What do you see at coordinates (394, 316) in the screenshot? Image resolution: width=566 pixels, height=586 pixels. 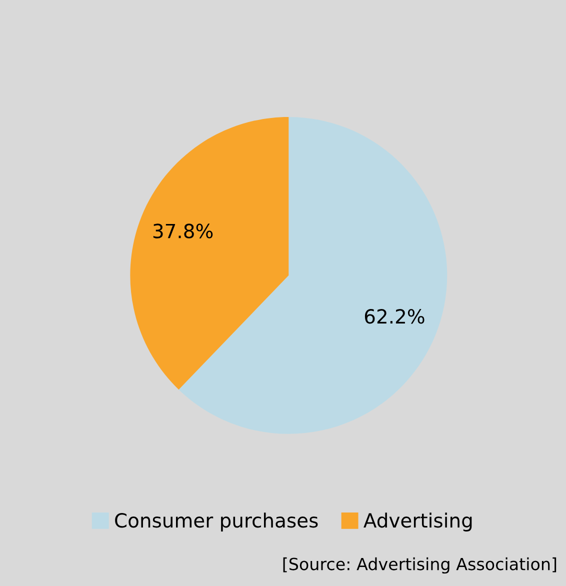 I see `data-label: 62.2%` at bounding box center [394, 316].